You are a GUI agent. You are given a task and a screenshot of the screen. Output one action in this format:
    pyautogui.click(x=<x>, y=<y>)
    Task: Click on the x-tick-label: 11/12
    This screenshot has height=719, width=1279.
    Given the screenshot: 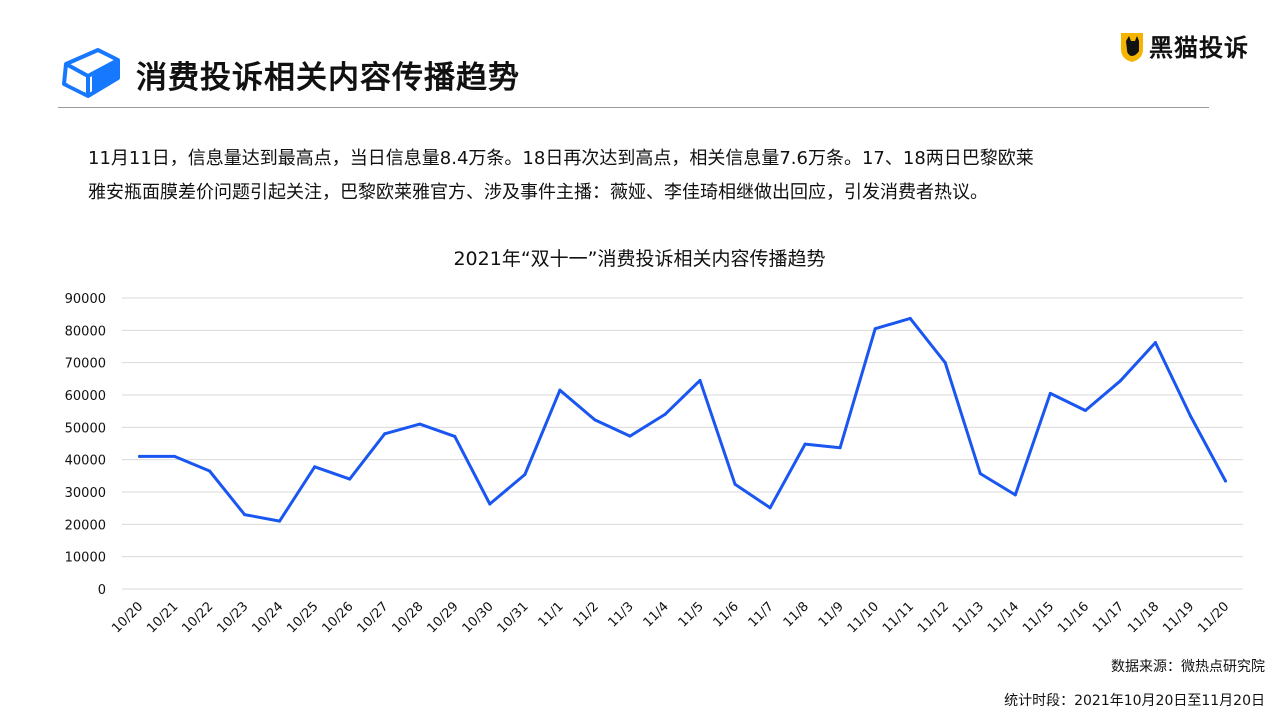 What is the action you would take?
    pyautogui.click(x=933, y=617)
    